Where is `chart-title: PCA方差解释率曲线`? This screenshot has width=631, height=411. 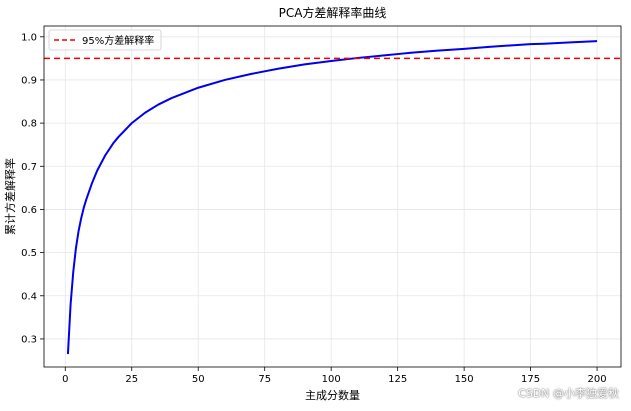 chart-title: PCA方差解释率曲线 is located at coordinates (333, 12).